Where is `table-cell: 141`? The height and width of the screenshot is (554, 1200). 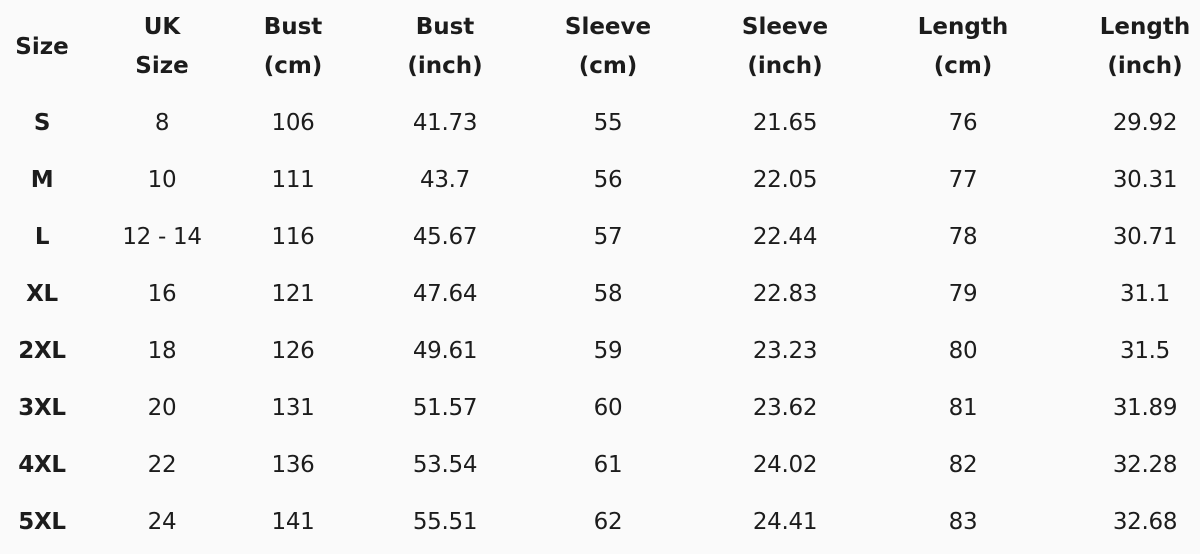
table-cell: 141 is located at coordinates (293, 521).